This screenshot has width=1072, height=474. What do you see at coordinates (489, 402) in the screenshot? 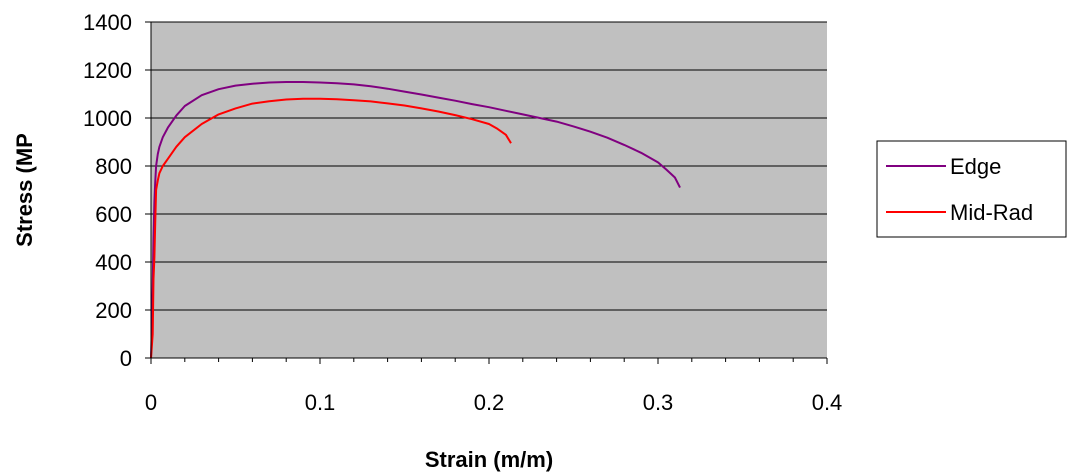
I see `x-tick-label: 0.2` at bounding box center [489, 402].